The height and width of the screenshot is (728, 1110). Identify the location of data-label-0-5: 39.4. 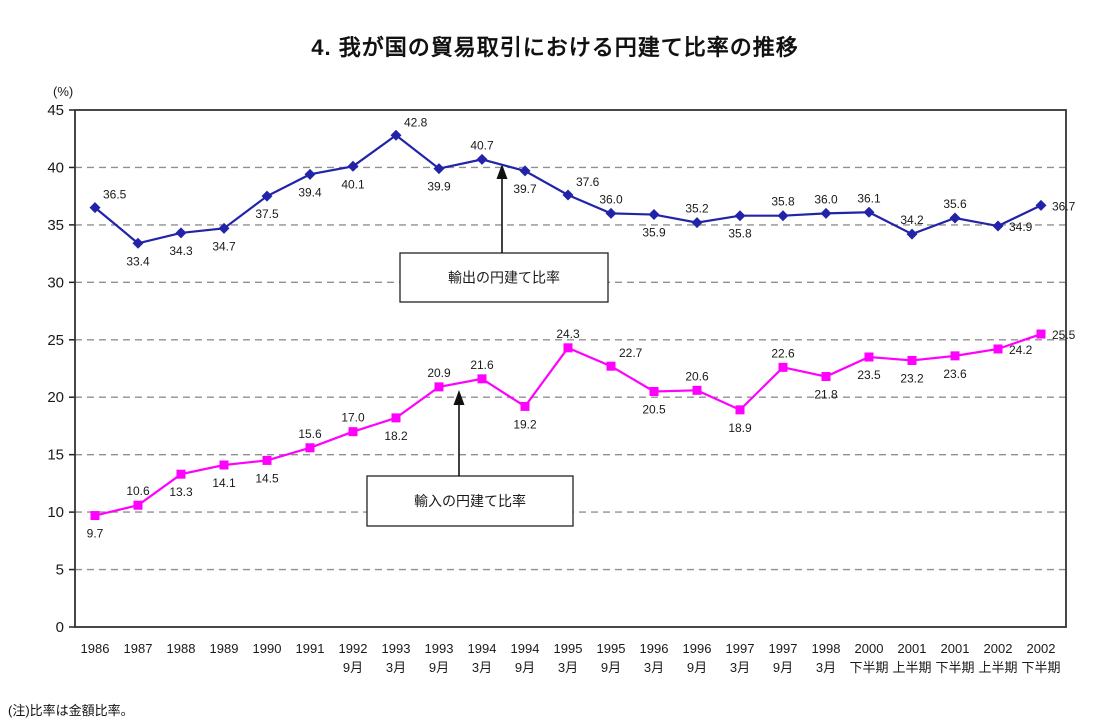
(310, 192).